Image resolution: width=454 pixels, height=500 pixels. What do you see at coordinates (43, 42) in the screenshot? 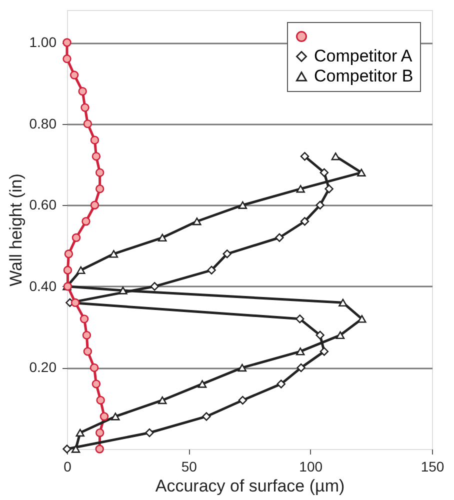
I see `y-tick-label: 1.00` at bounding box center [43, 42].